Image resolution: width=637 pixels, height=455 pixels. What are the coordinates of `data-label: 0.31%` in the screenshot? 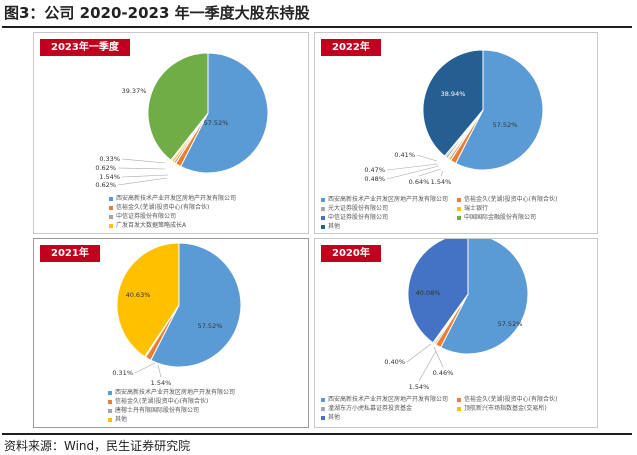 It's located at (122, 373).